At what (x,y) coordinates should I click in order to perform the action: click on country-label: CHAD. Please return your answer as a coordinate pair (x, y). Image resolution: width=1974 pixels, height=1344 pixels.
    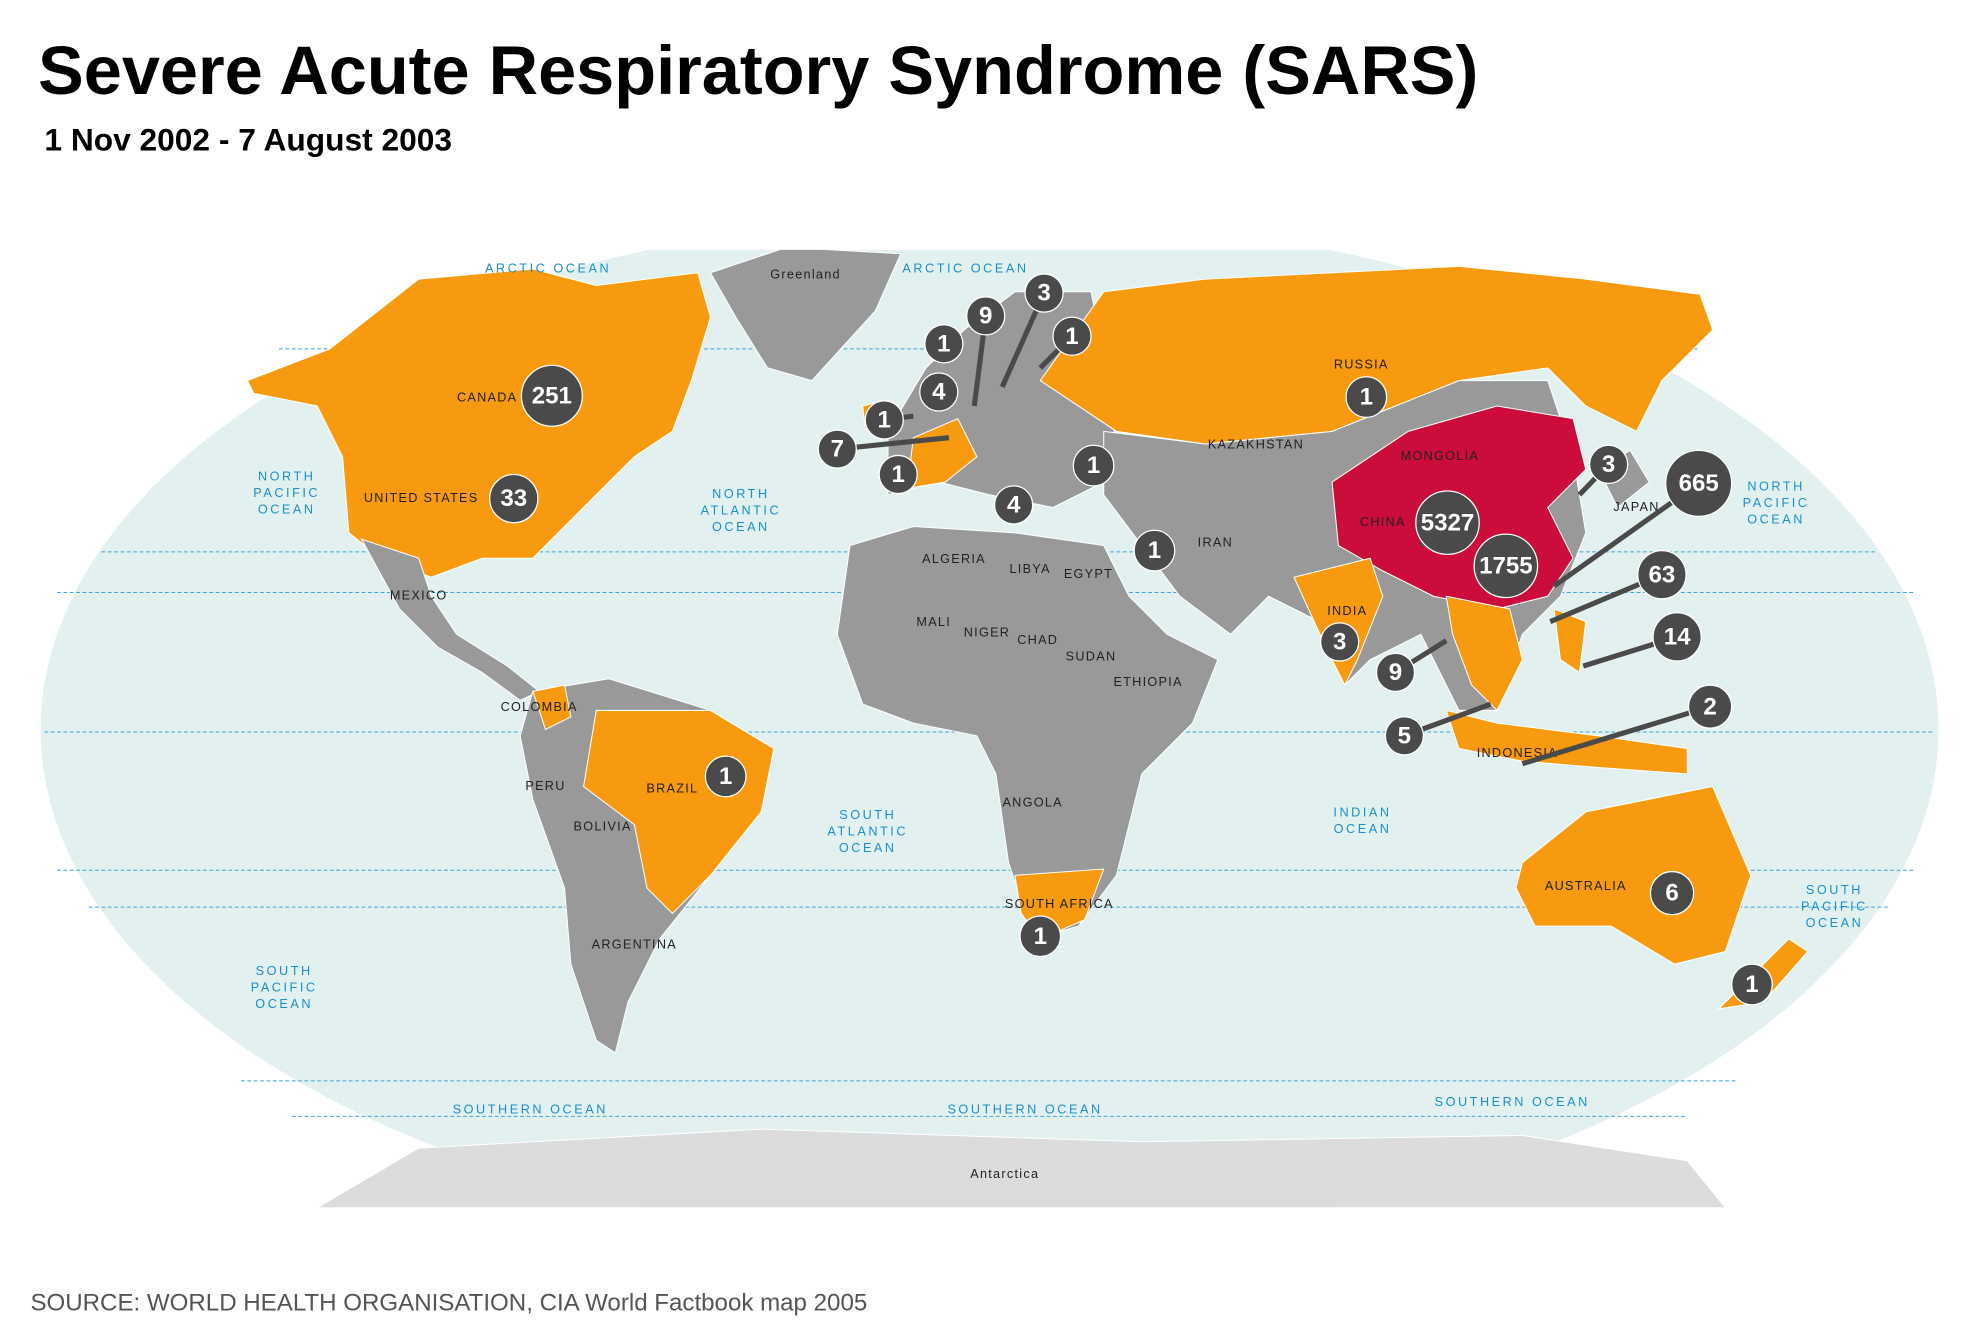
    Looking at the image, I should click on (1037, 640).